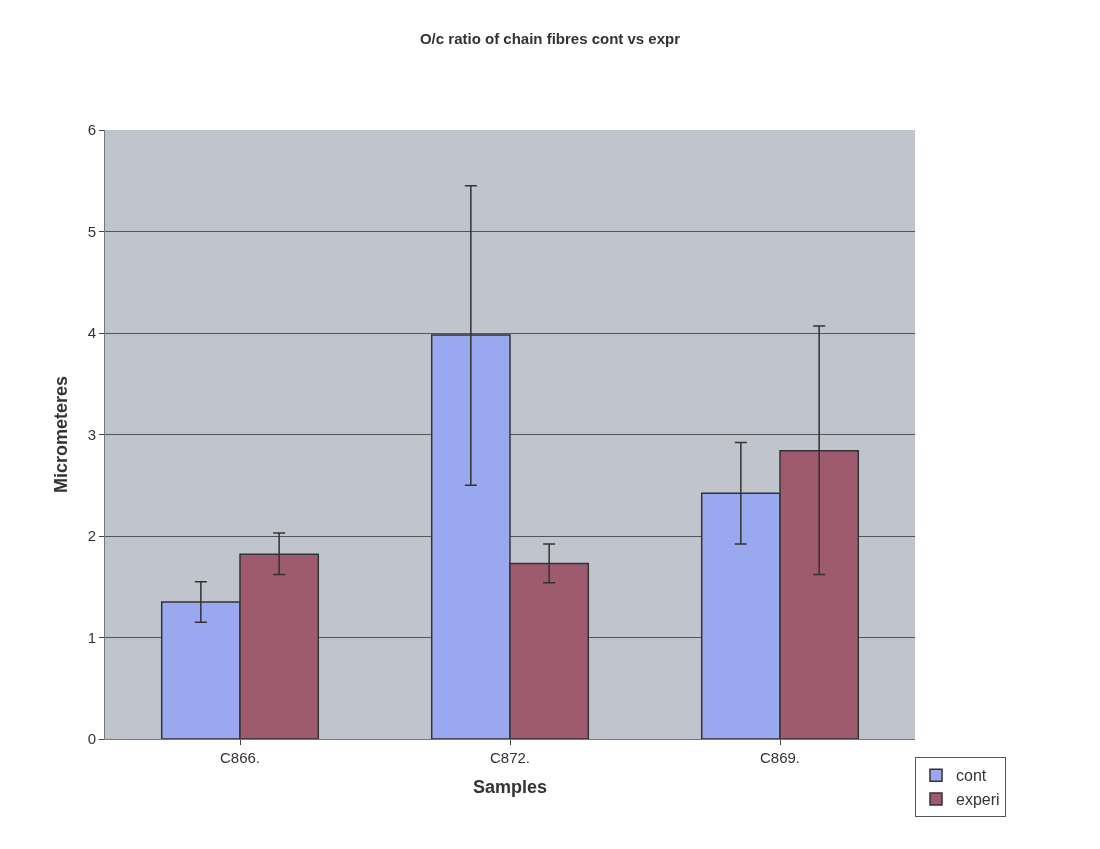 The height and width of the screenshot is (849, 1100). I want to click on y-tick-label: 3, so click(91, 434).